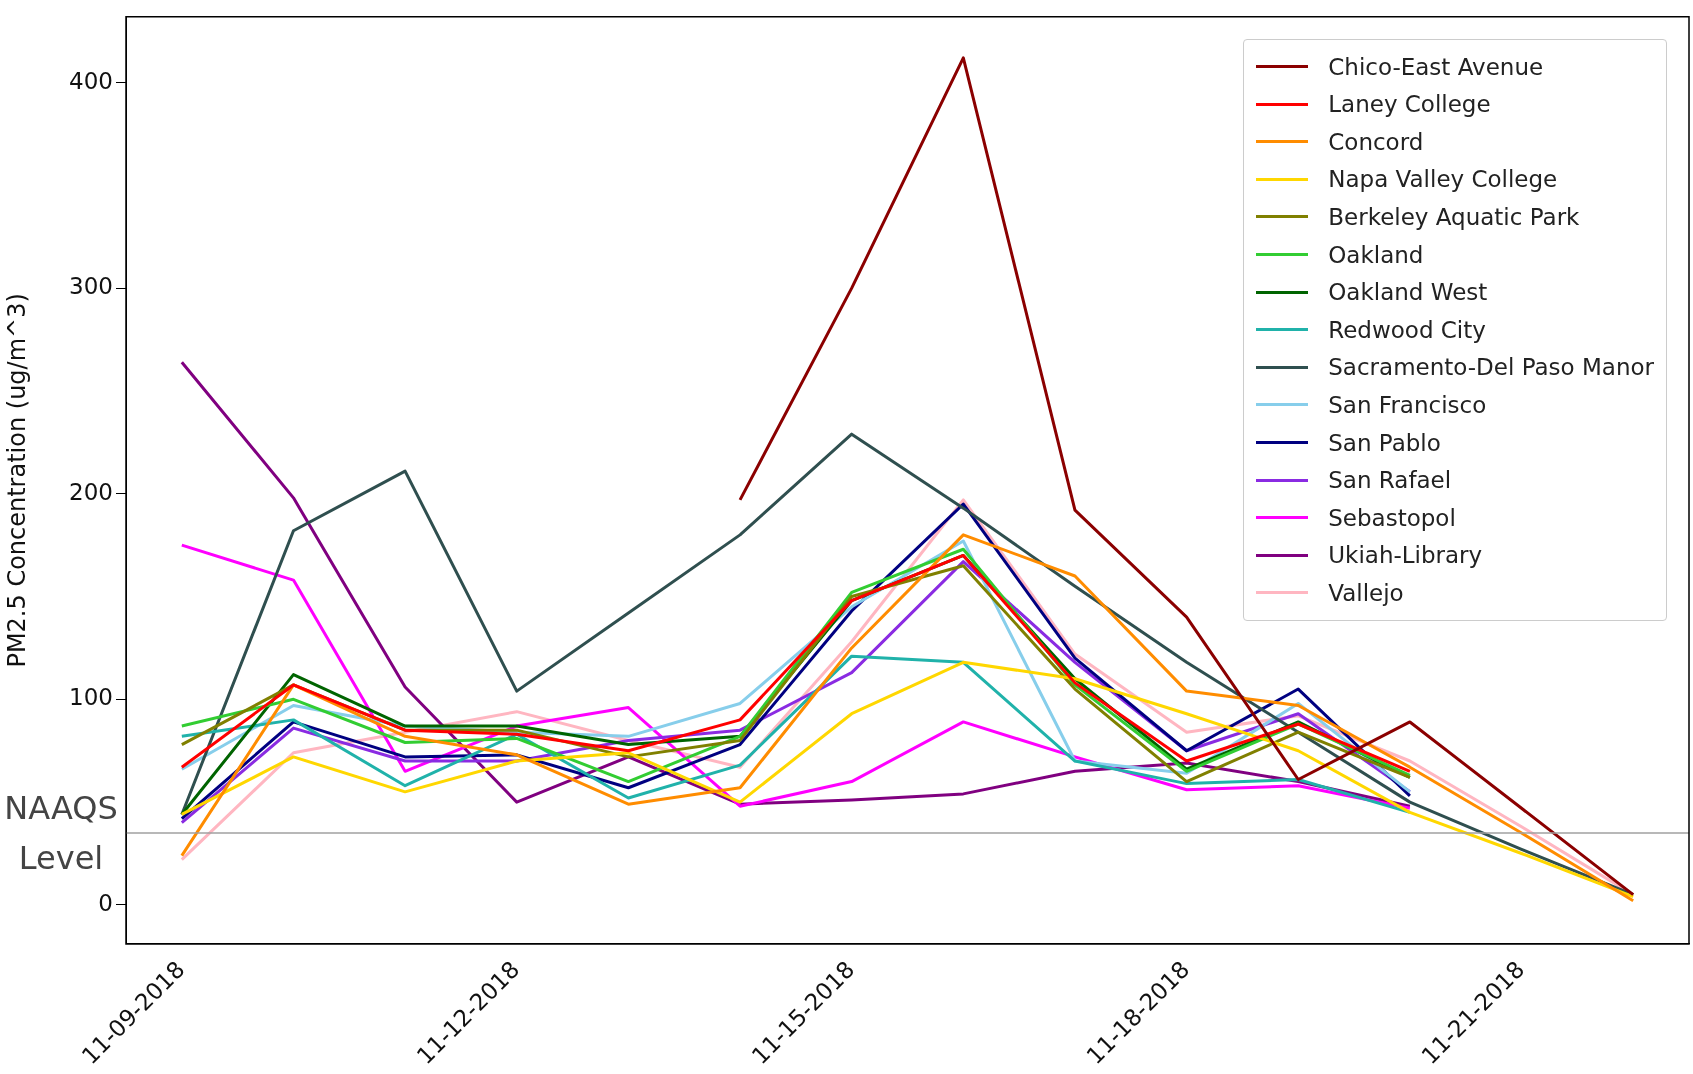 This screenshot has width=1693, height=1074. Describe the element at coordinates (91, 697) in the screenshot. I see `y-tick-label: 100` at that location.